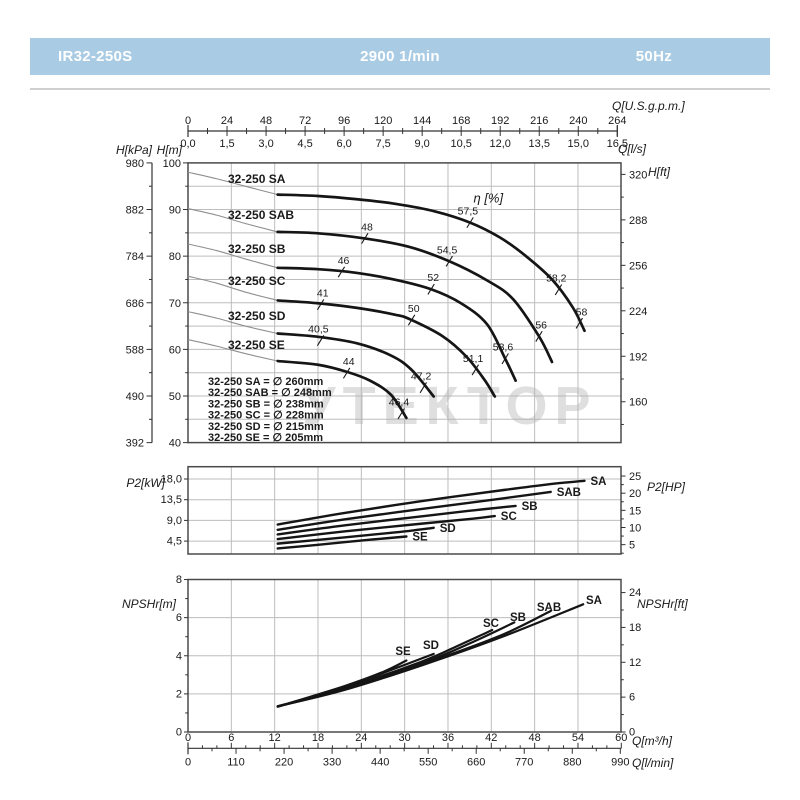 The image size is (800, 800). What do you see at coordinates (617, 144) in the screenshot?
I see `svg-text: 16,5` at bounding box center [617, 144].